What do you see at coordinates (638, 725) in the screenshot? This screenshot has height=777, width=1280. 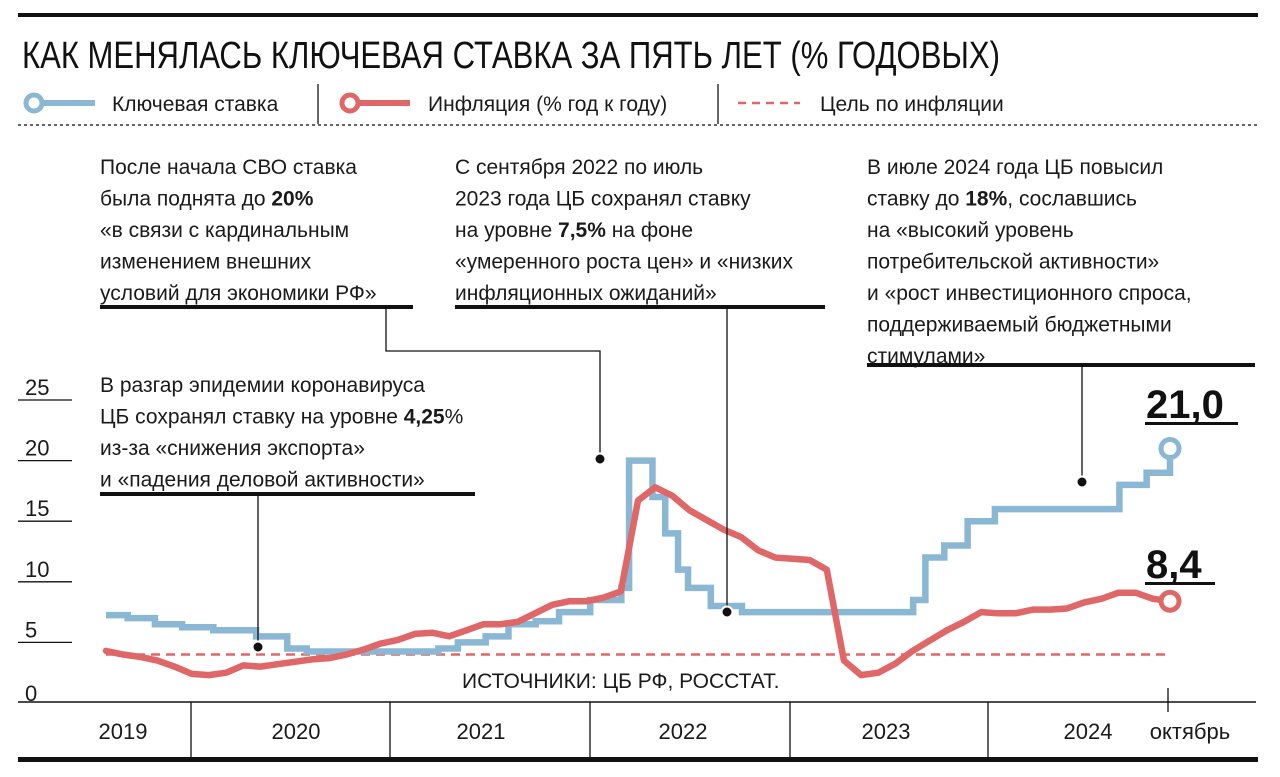 I see `x-axis: 2019 2020 2021 2022 2023 2024 октябрь` at bounding box center [638, 725].